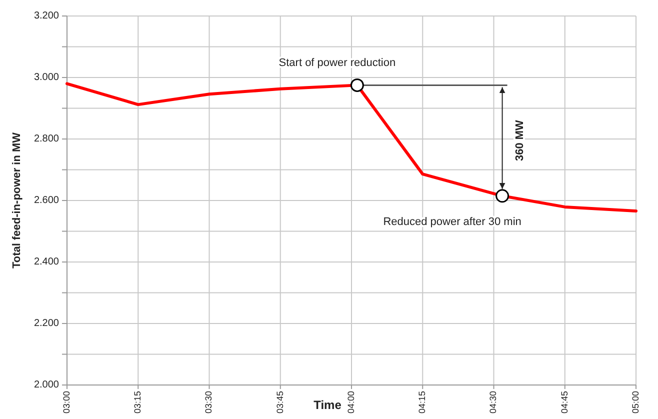  Describe the element at coordinates (17, 200) in the screenshot. I see `y-axis-title: Total feed-in-power in MW` at that location.